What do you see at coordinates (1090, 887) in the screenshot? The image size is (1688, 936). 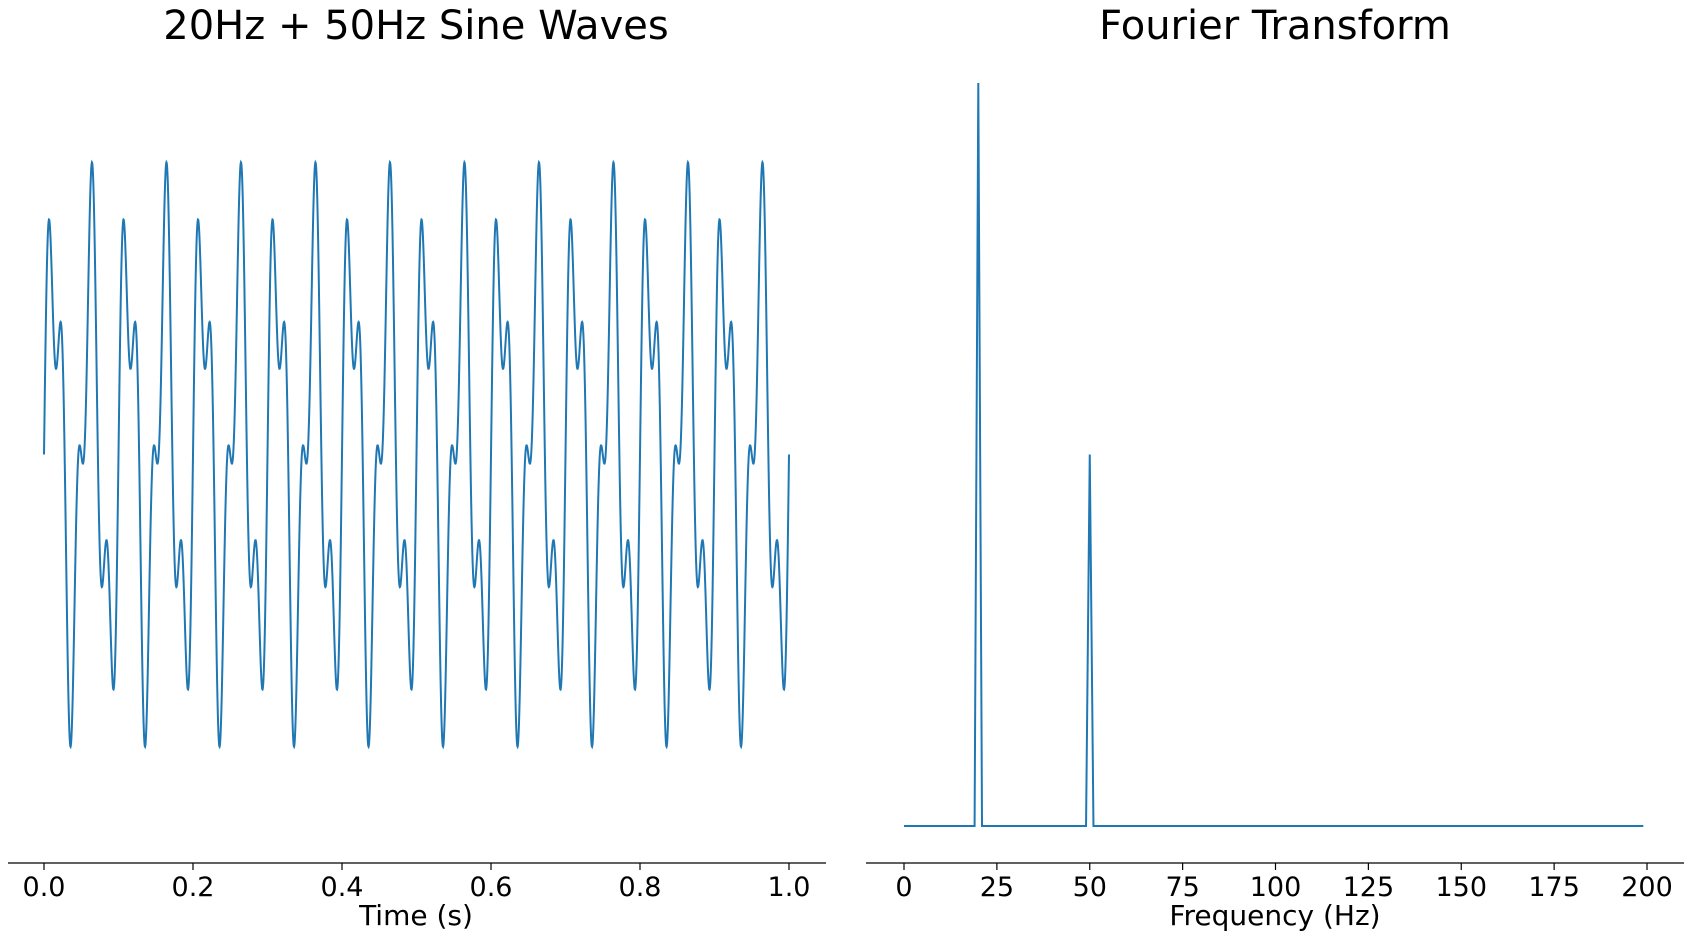 I see `fft-x-tick-label: 50` at bounding box center [1090, 887].